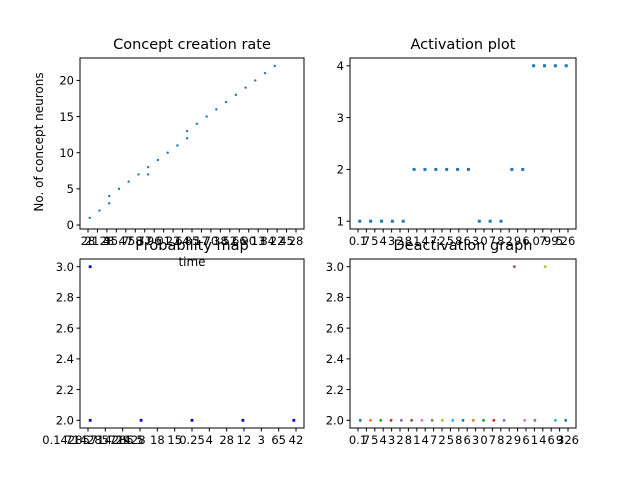 This screenshot has width=640, height=480. What do you see at coordinates (568, 241) in the screenshot?
I see `activation-xtick-label: 26` at bounding box center [568, 241].